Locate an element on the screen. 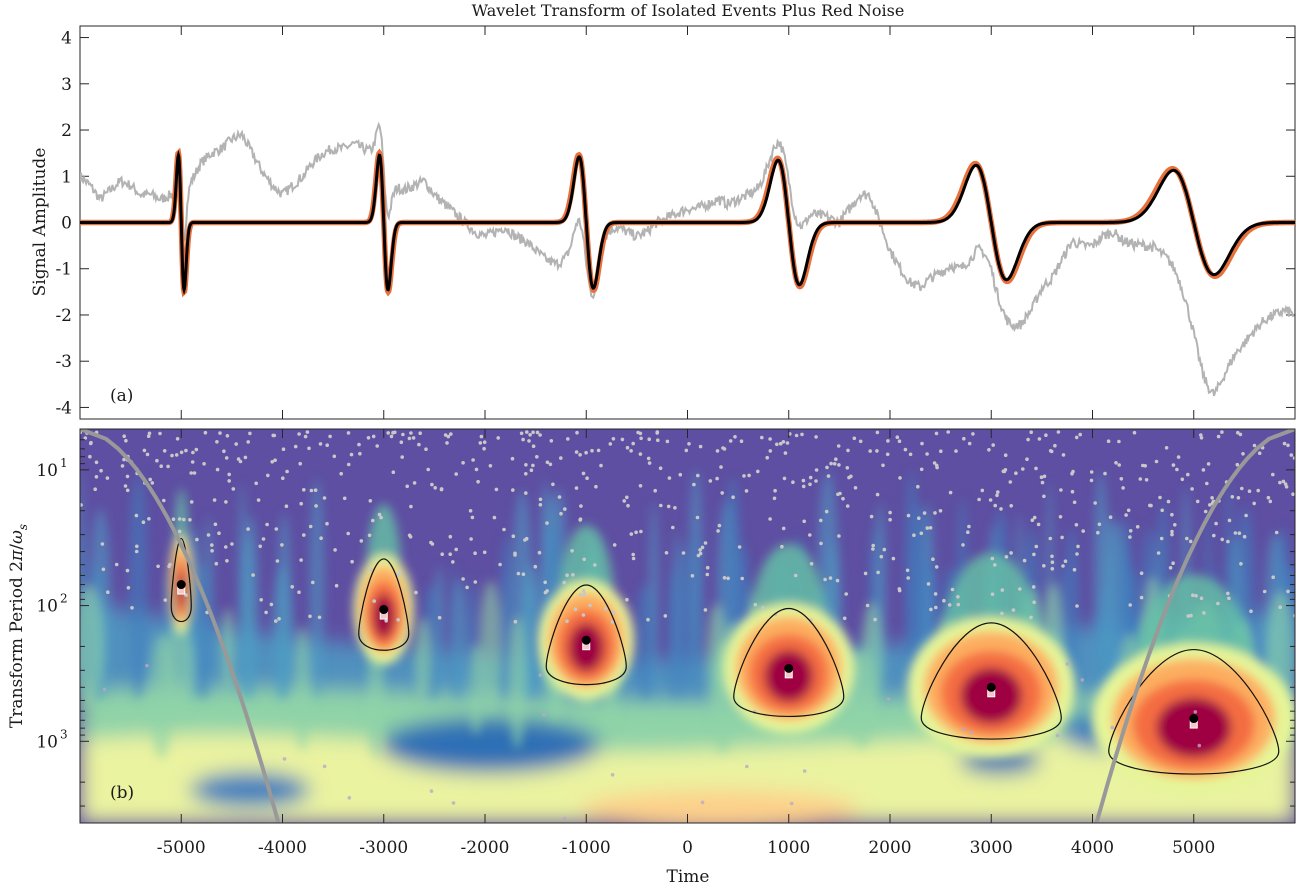 This screenshot has width=1302, height=888. panel-b-xlabel: Time is located at coordinates (688, 877).